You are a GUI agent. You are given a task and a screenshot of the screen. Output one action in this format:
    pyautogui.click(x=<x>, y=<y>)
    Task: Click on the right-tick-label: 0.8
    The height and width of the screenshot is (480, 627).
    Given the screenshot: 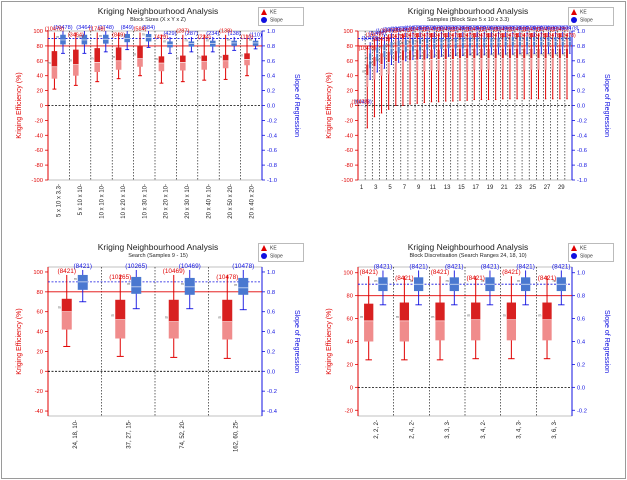 What is the action you would take?
    pyautogui.click(x=271, y=47)
    